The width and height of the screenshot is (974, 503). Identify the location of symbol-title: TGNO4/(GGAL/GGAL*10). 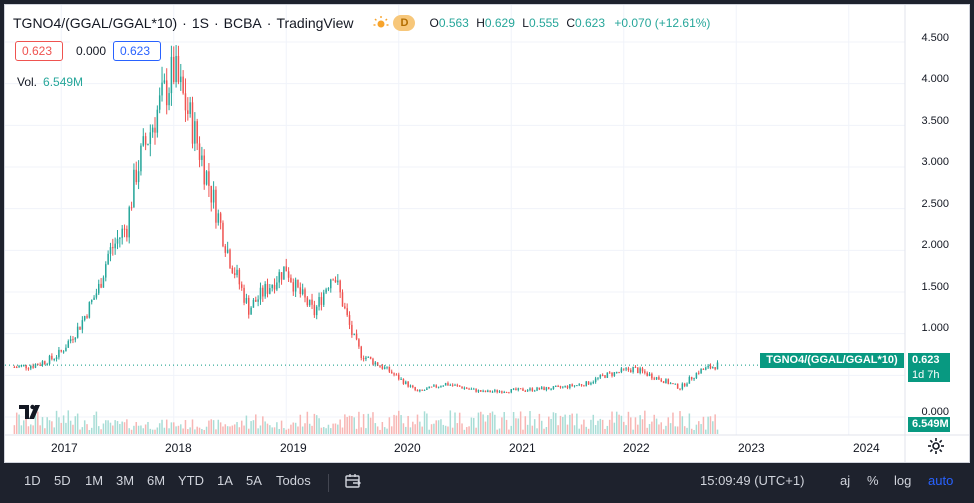
(95, 23).